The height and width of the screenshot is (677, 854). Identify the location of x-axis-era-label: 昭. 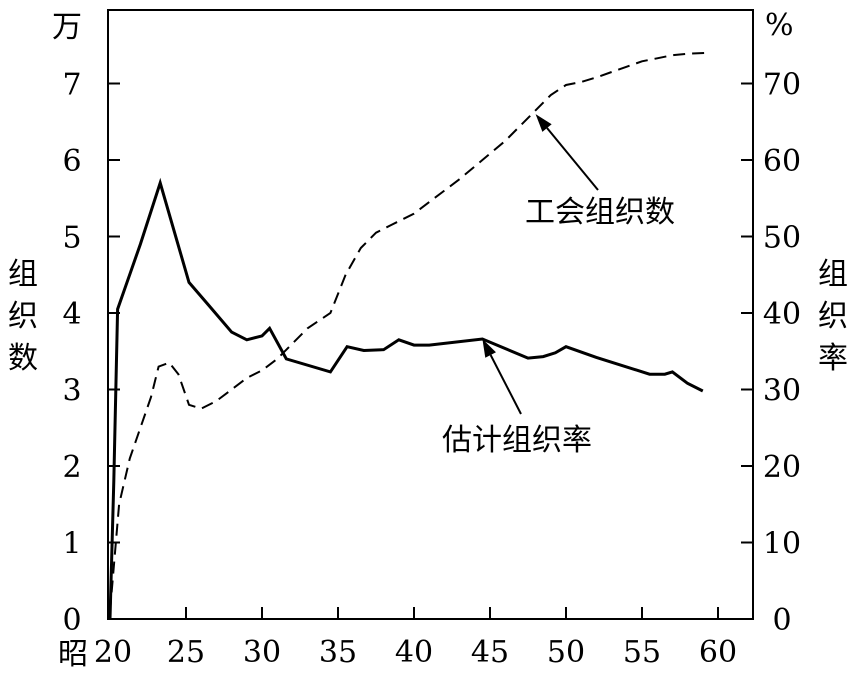
(73, 654).